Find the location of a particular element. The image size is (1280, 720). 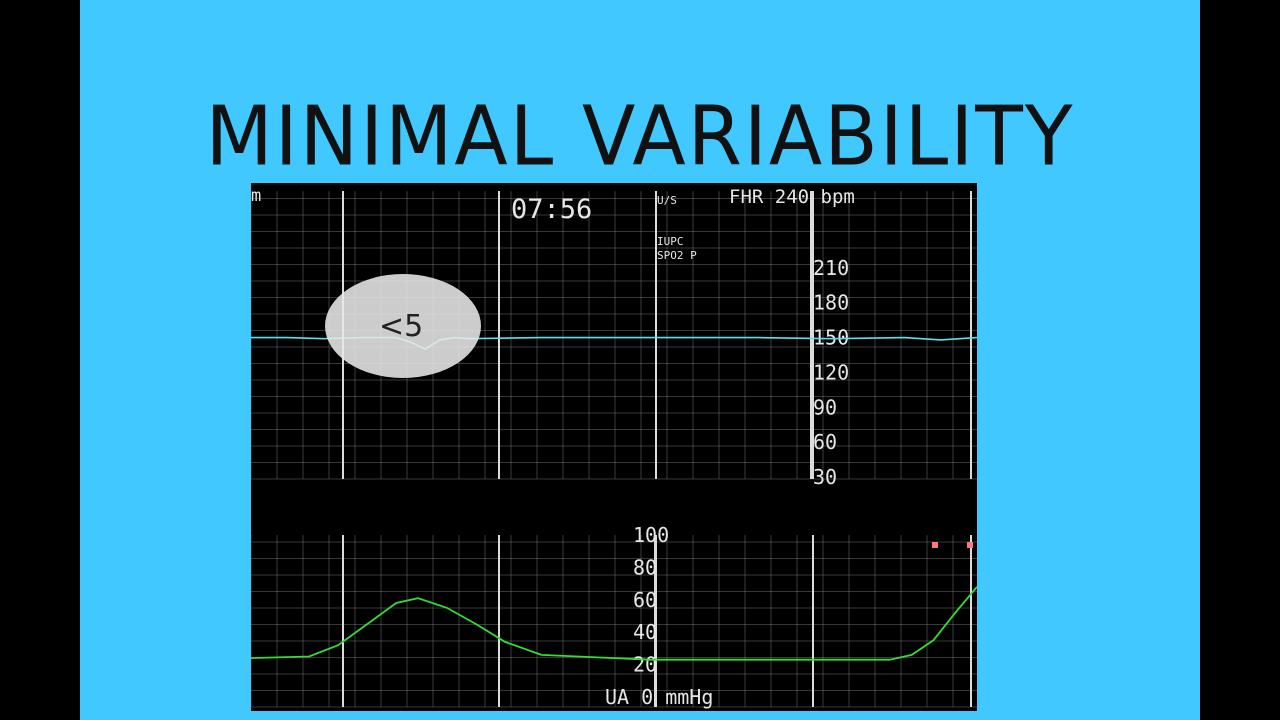

ua-tick-label: 100 is located at coordinates (651, 535).